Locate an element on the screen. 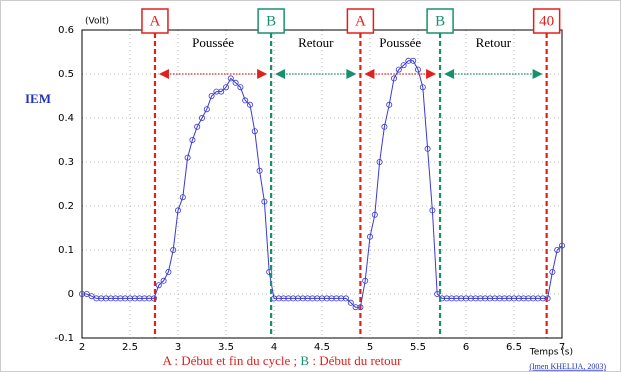 The image size is (621, 372). side-label: IEM is located at coordinates (38, 98).